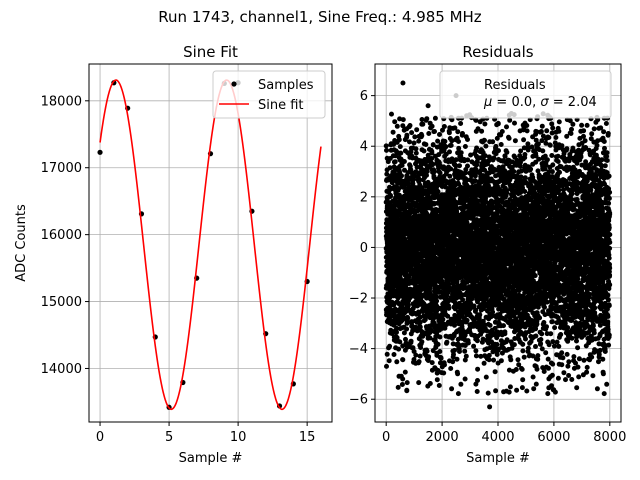 The height and width of the screenshot is (480, 640). What do you see at coordinates (21, 243) in the screenshot?
I see `y-axis-label: ADC Counts` at bounding box center [21, 243].